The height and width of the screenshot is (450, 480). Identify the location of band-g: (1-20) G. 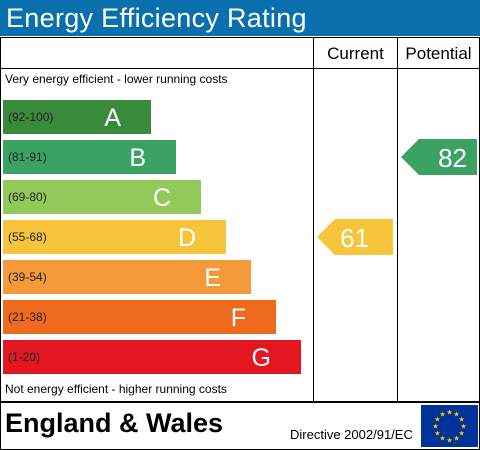
(152, 357).